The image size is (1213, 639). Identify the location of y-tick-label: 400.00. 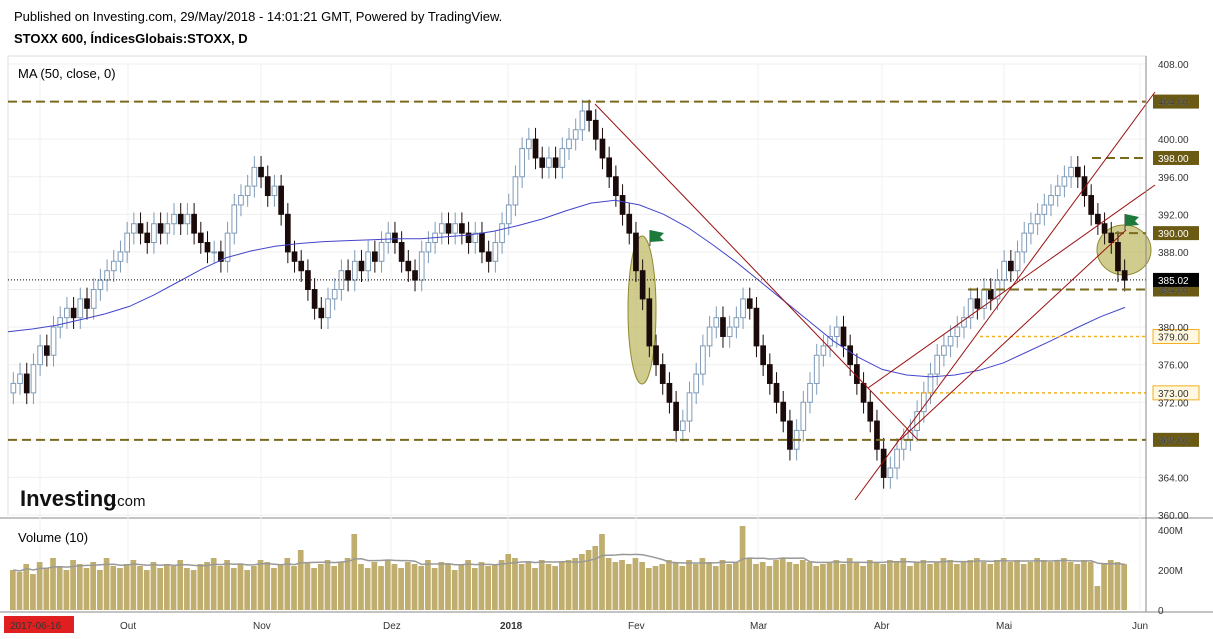
(1173, 140).